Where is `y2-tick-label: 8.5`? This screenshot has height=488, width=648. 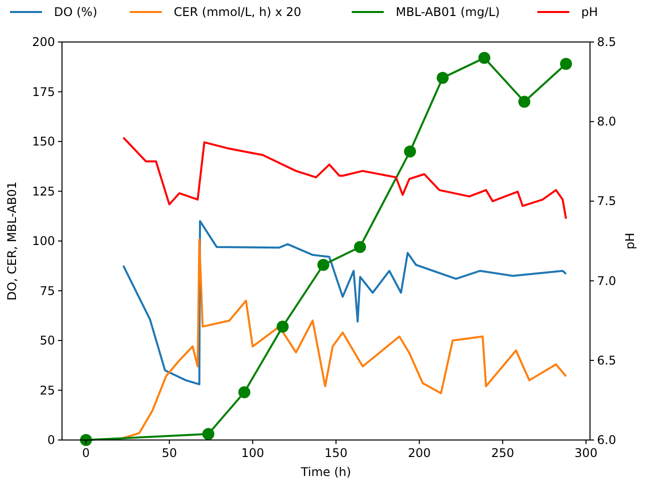 y2-tick-label: 8.5 is located at coordinates (606, 42).